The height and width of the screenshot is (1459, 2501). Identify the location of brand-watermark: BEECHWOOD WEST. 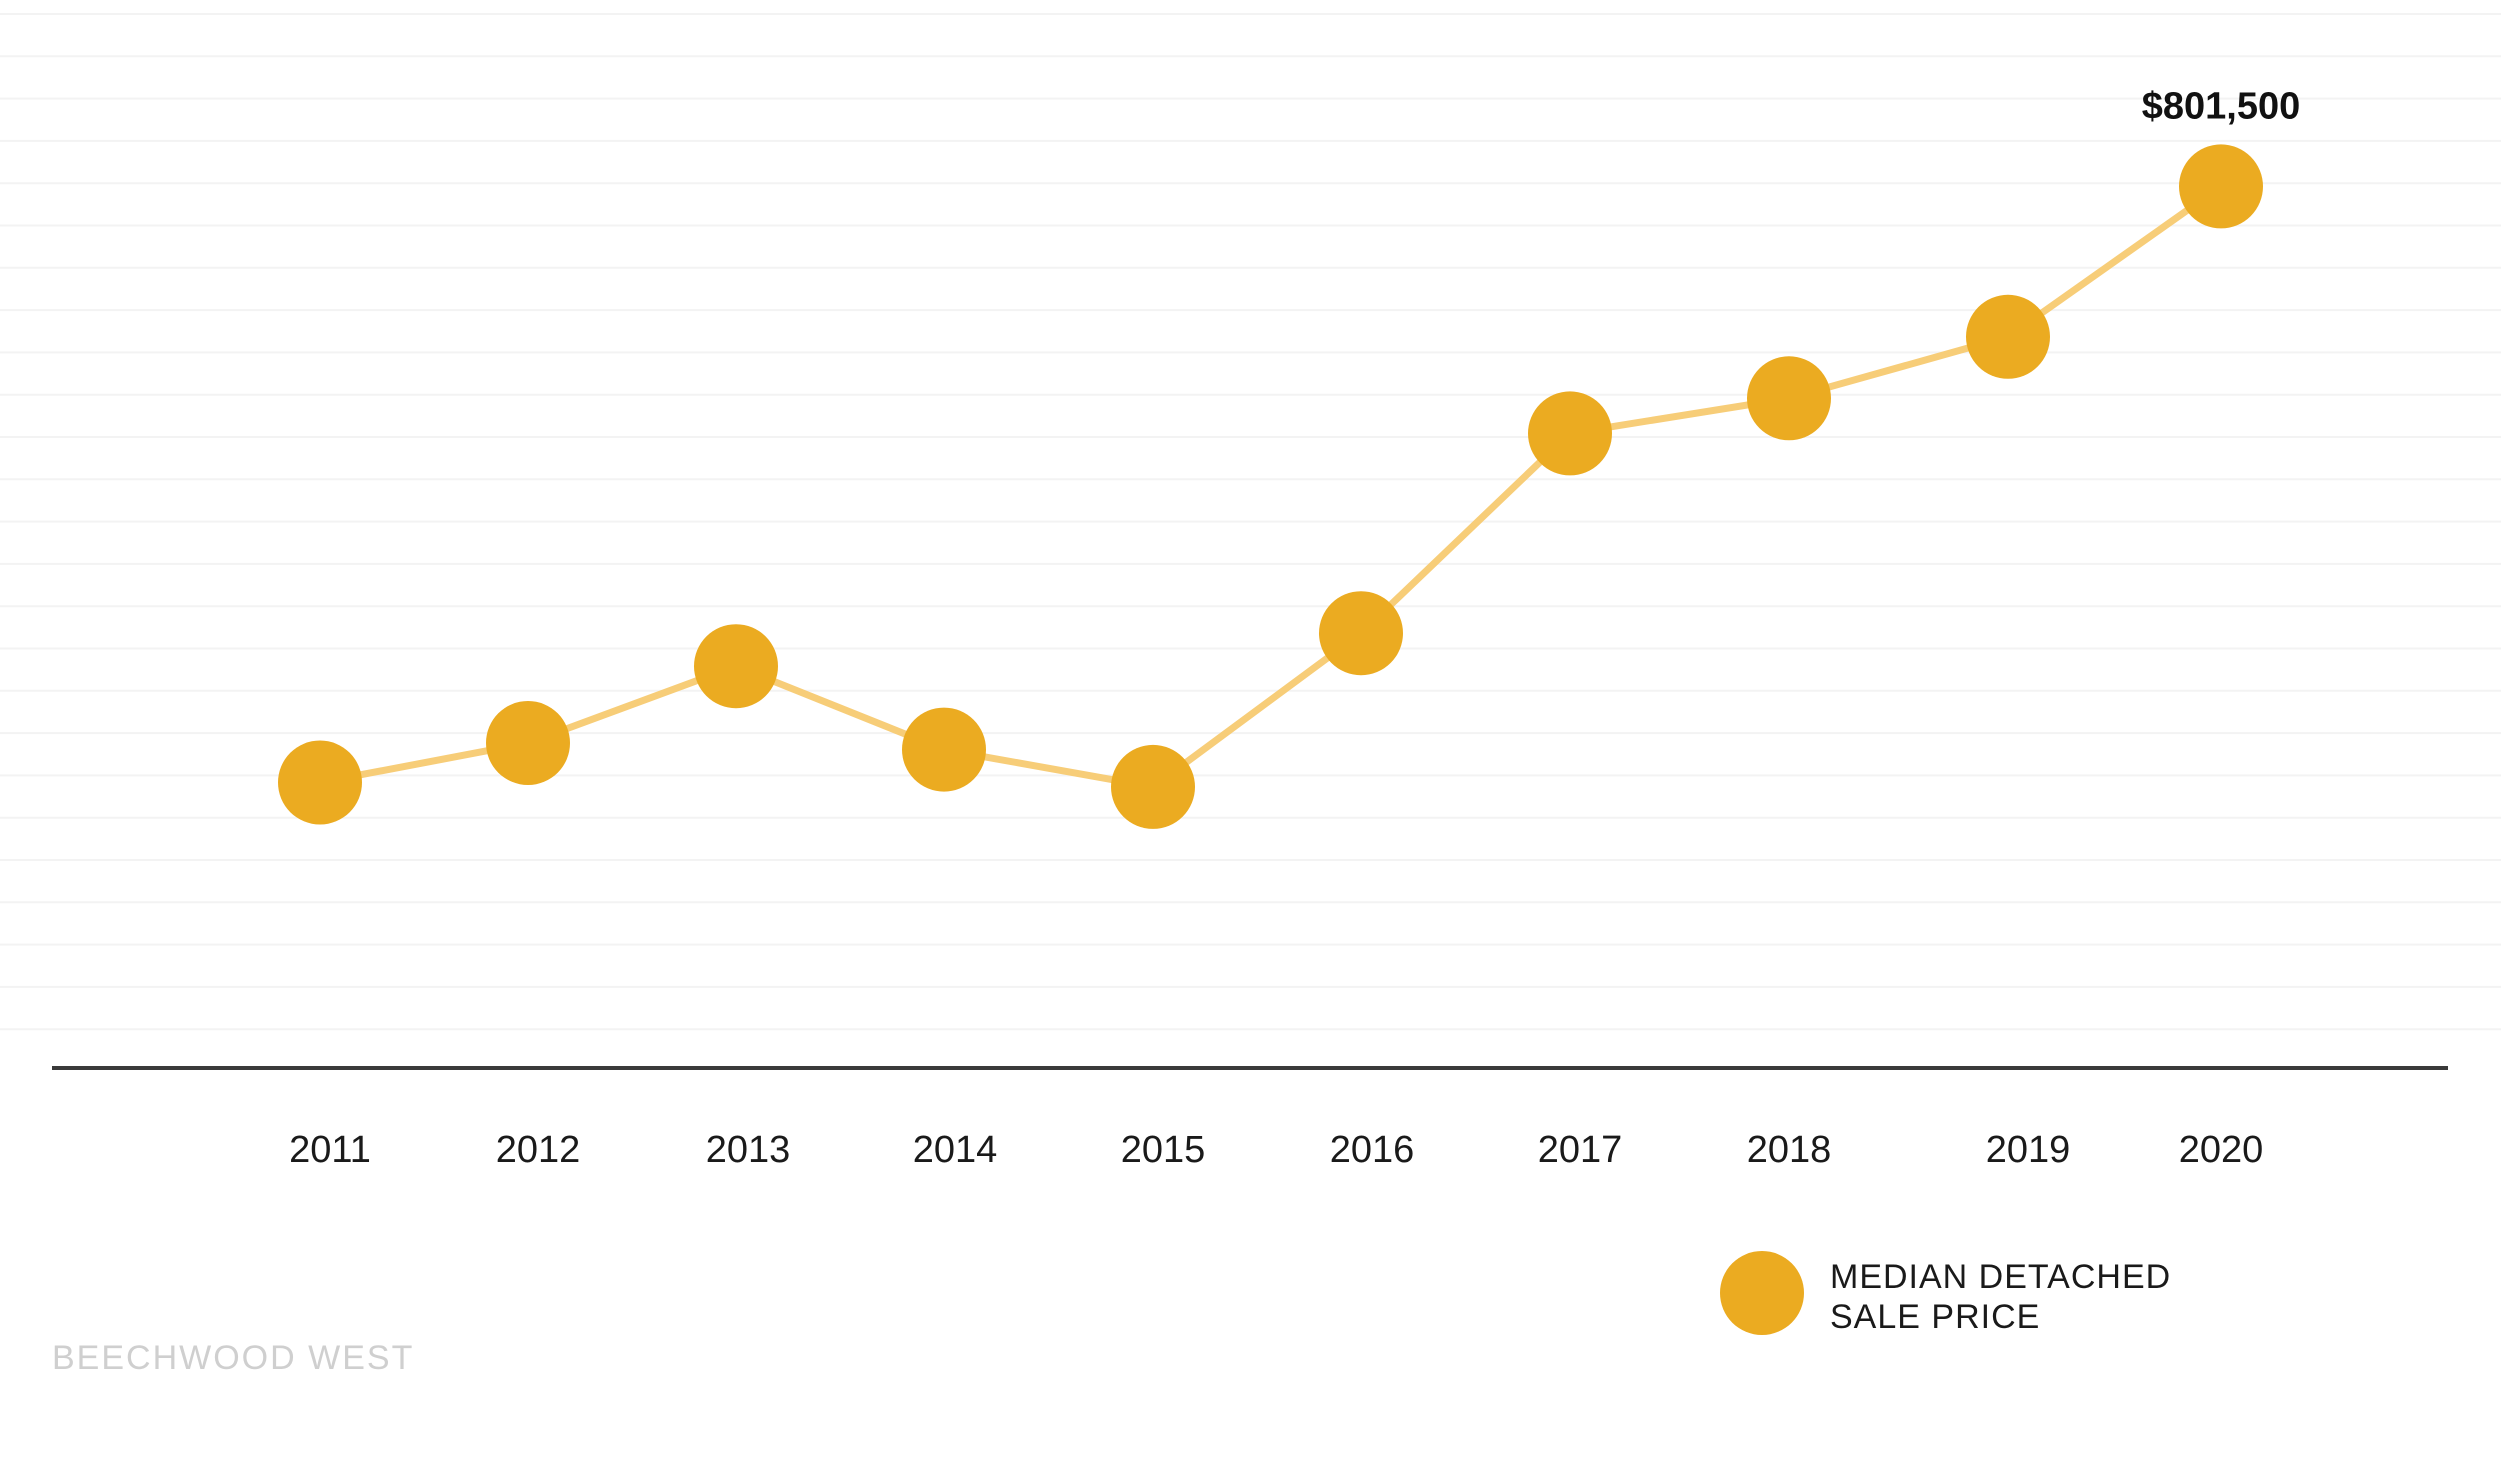
(233, 1358).